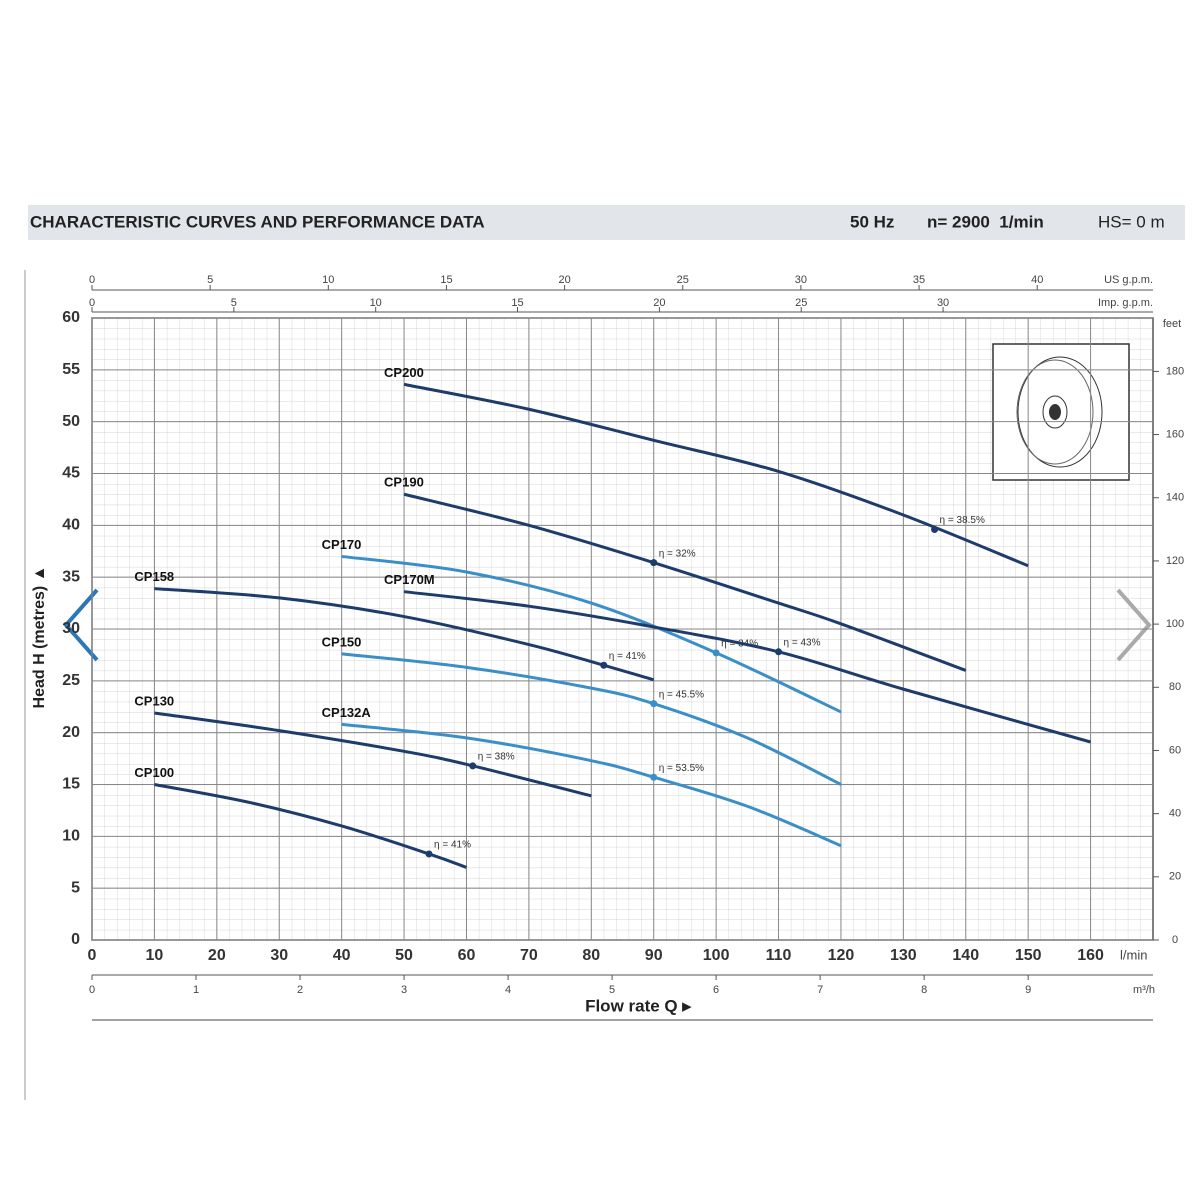  What do you see at coordinates (1175, 561) in the screenshot?
I see `right-tick-label: 120` at bounding box center [1175, 561].